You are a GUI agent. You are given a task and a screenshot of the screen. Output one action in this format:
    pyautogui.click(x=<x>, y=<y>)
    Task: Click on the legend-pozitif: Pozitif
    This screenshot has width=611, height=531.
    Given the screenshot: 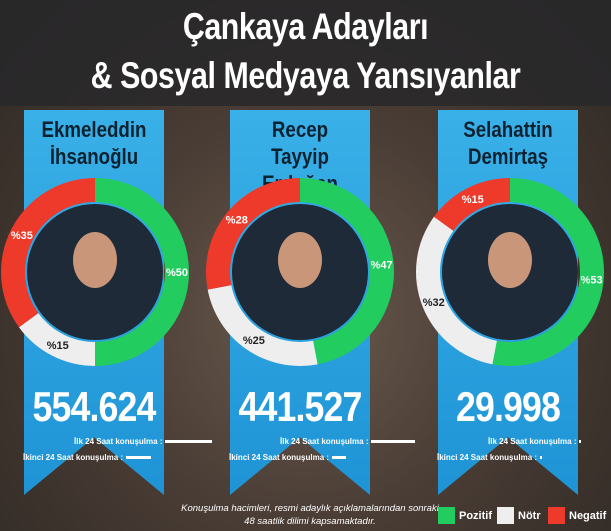 What is the action you would take?
    pyautogui.click(x=465, y=515)
    